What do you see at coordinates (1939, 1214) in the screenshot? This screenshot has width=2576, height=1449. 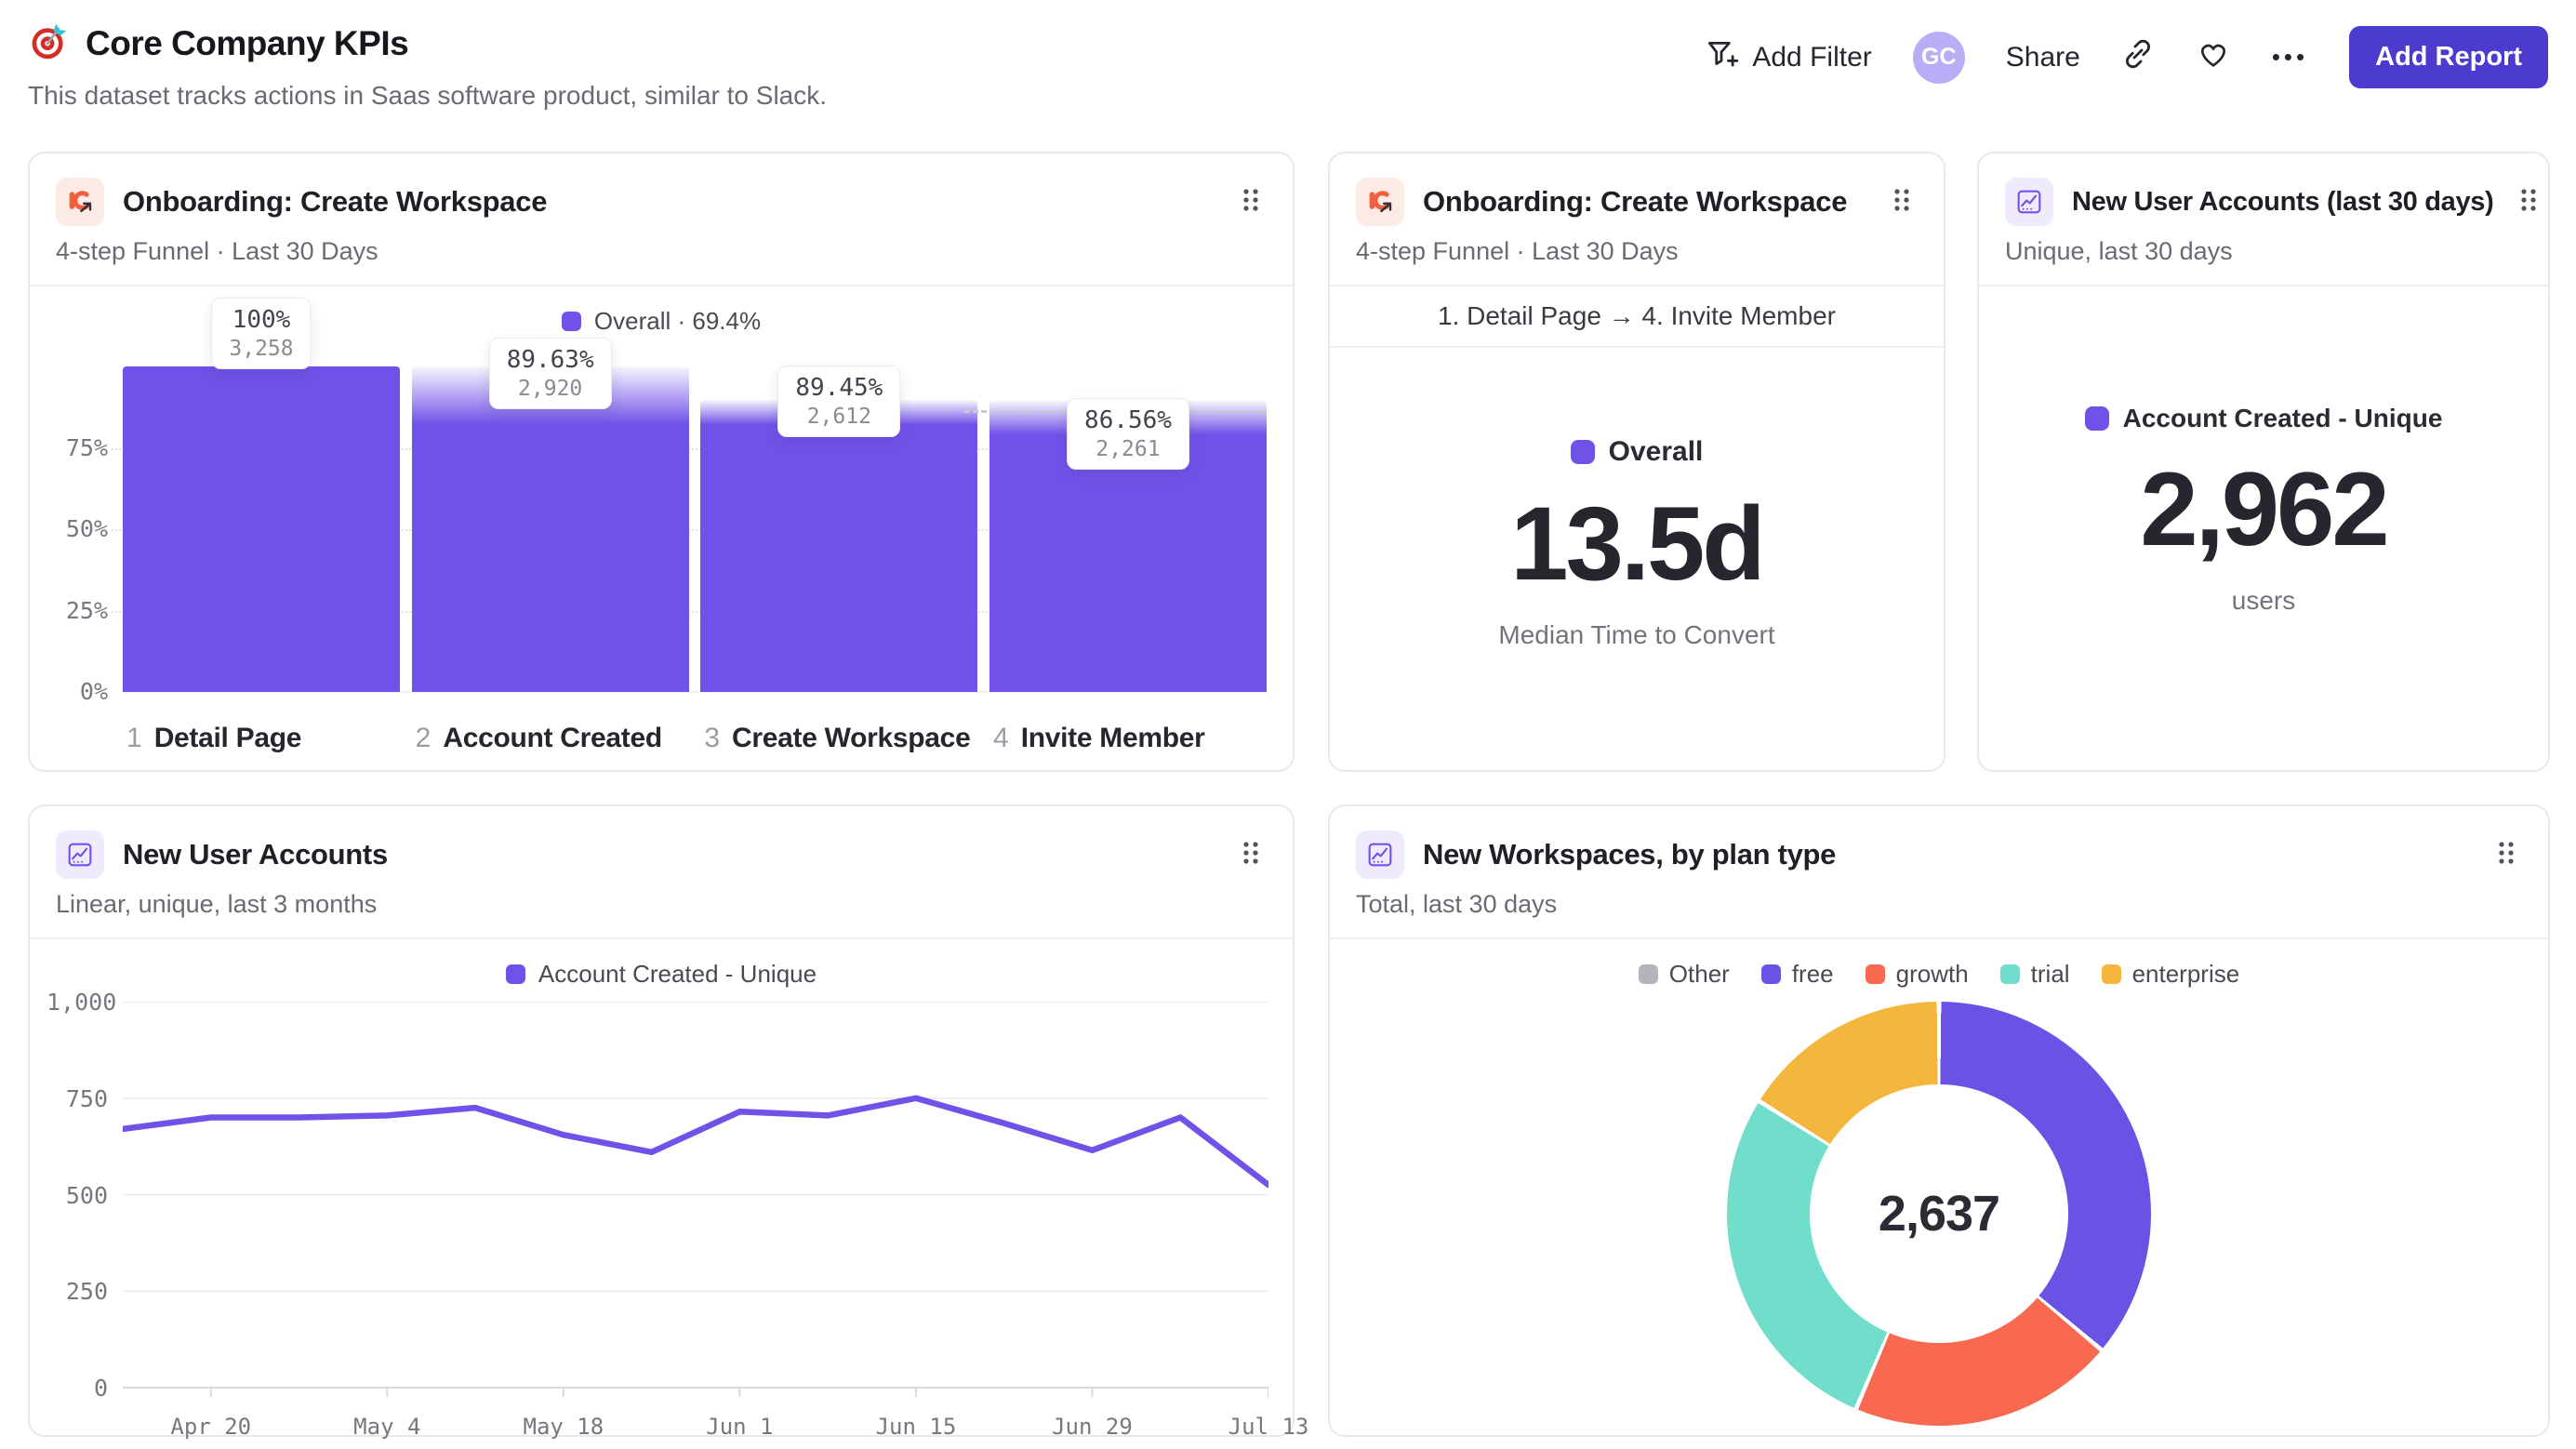 I see `donut-total: 2,637` at bounding box center [1939, 1214].